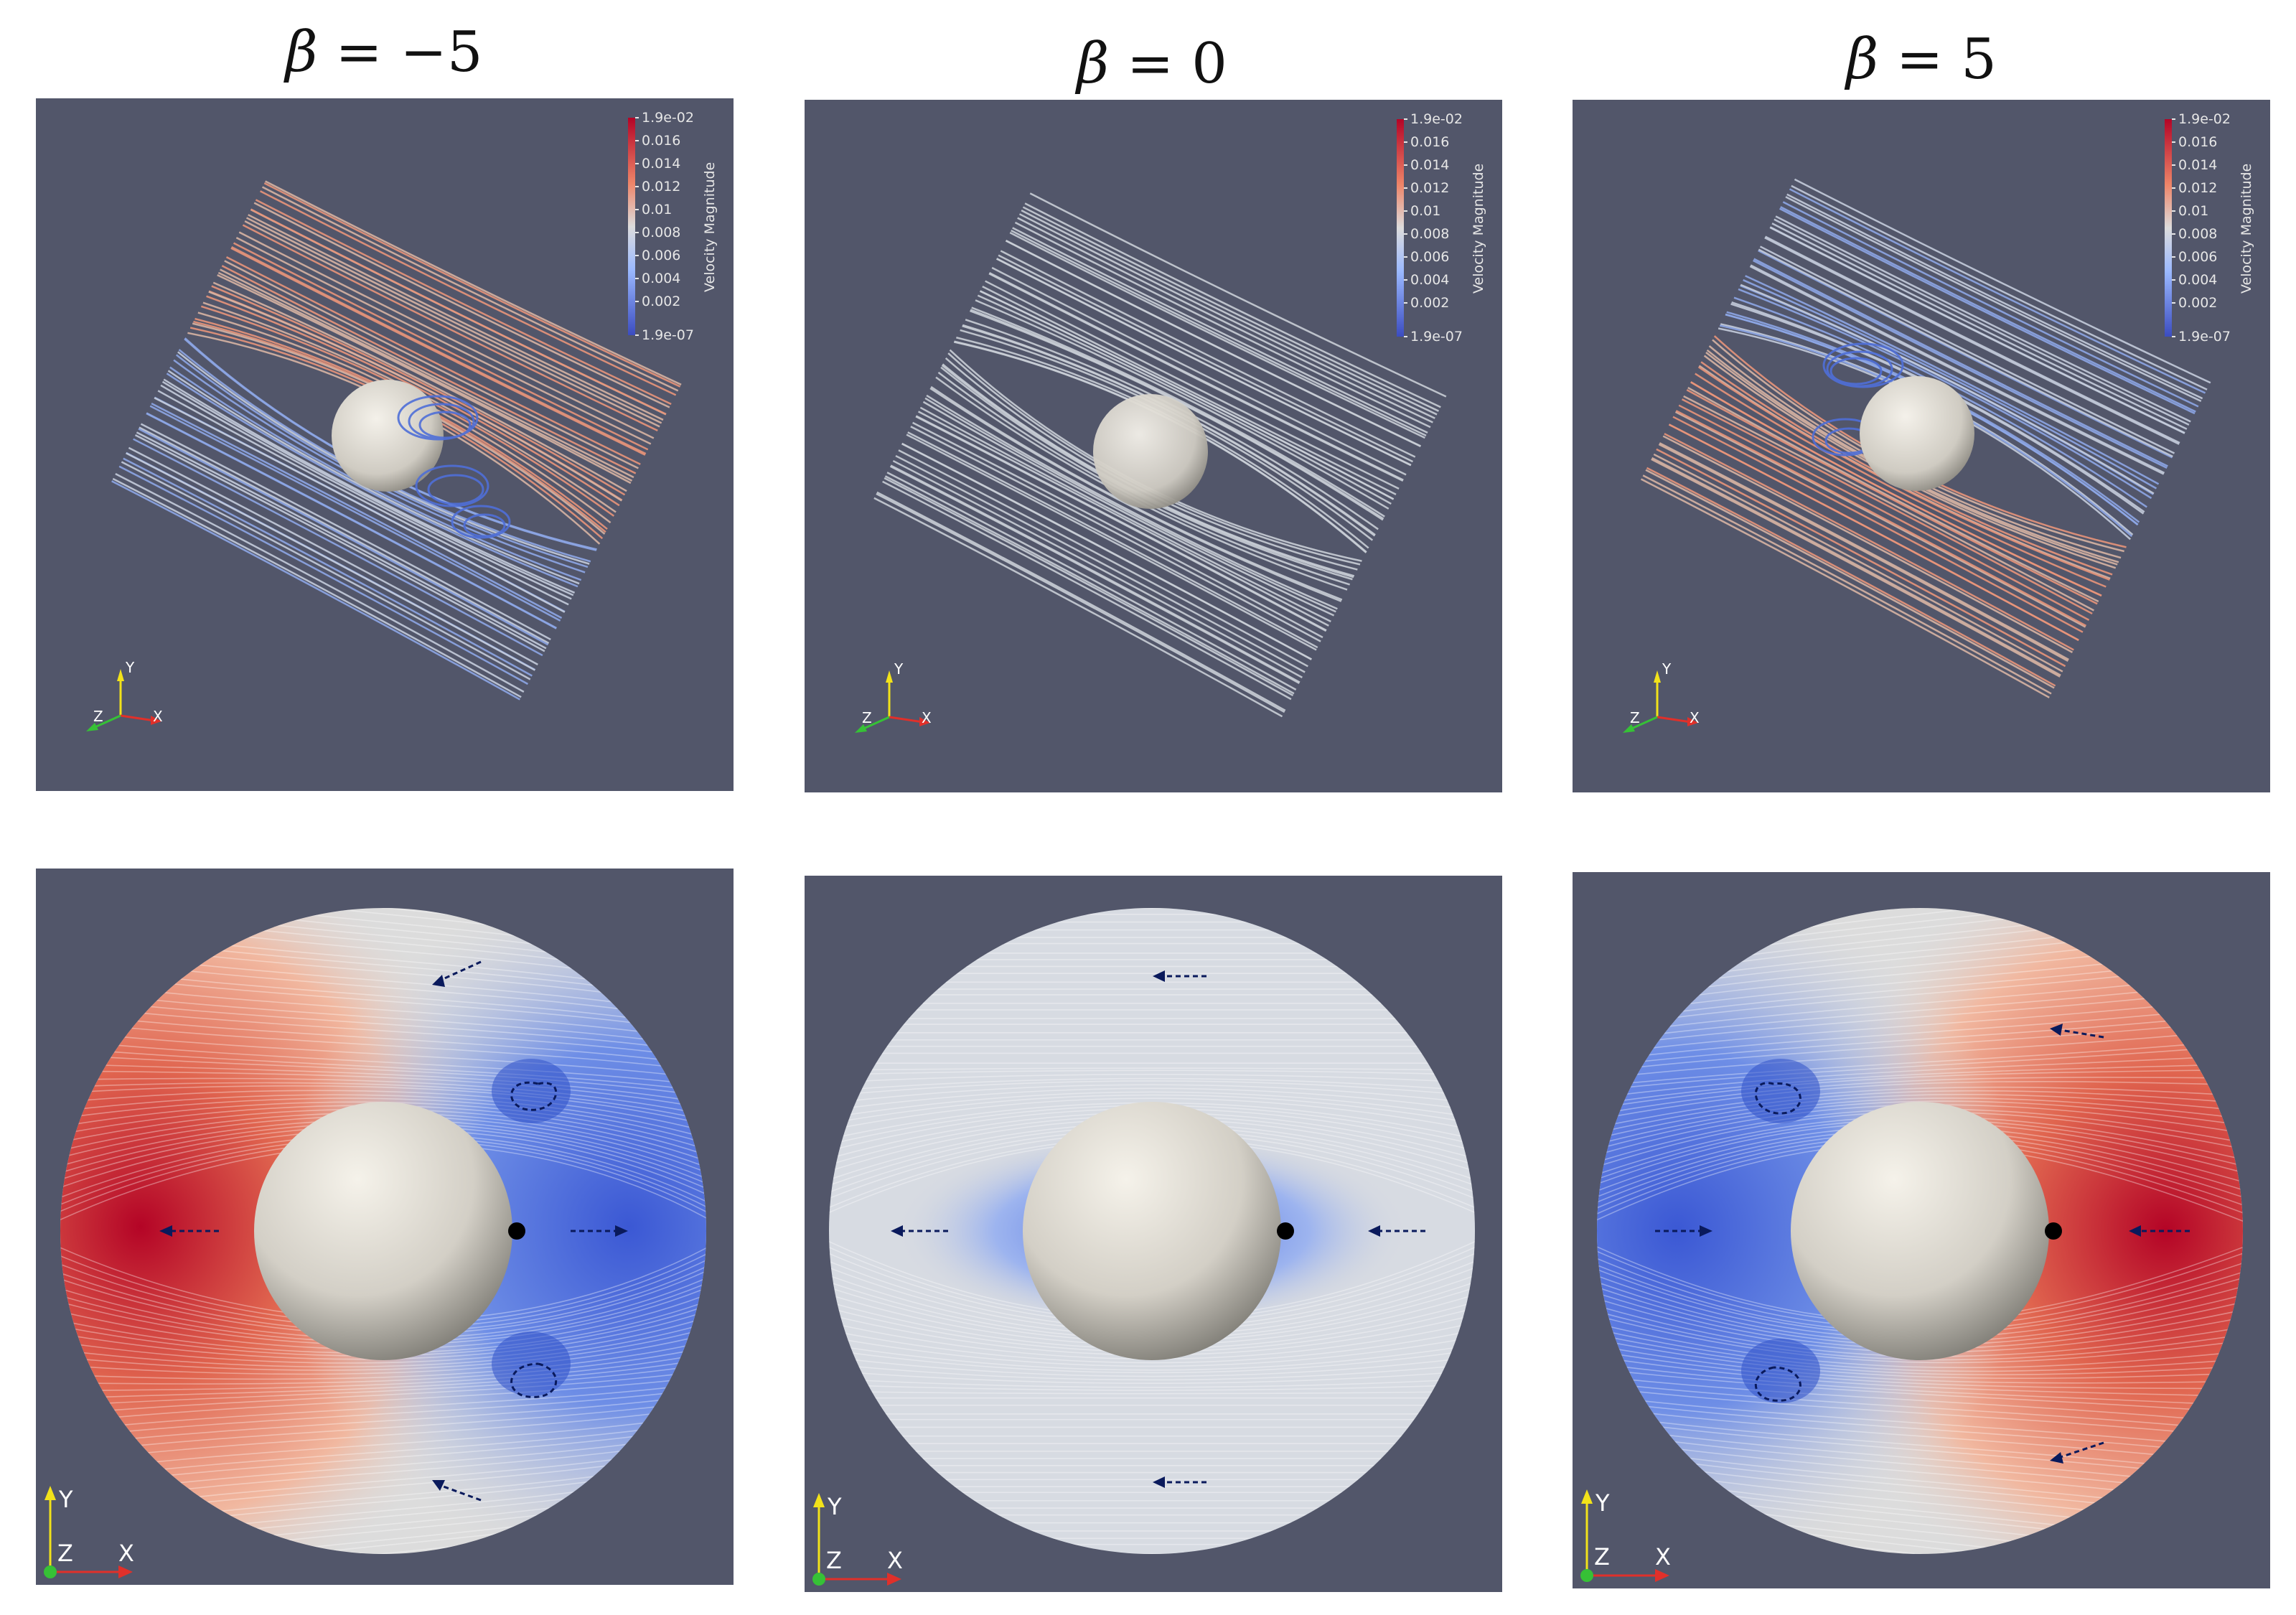 This screenshot has height=1615, width=2296. Describe the element at coordinates (1425, 211) in the screenshot. I see `colorbar-tick-label: 0.01` at that location.